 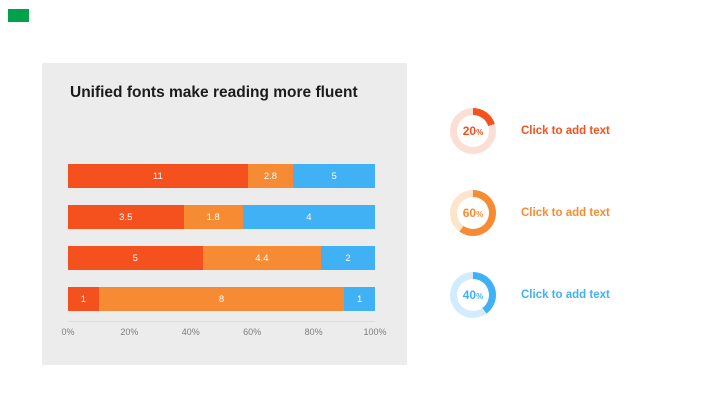 I want to click on bar-segment-blue: 4, so click(x=308, y=217).